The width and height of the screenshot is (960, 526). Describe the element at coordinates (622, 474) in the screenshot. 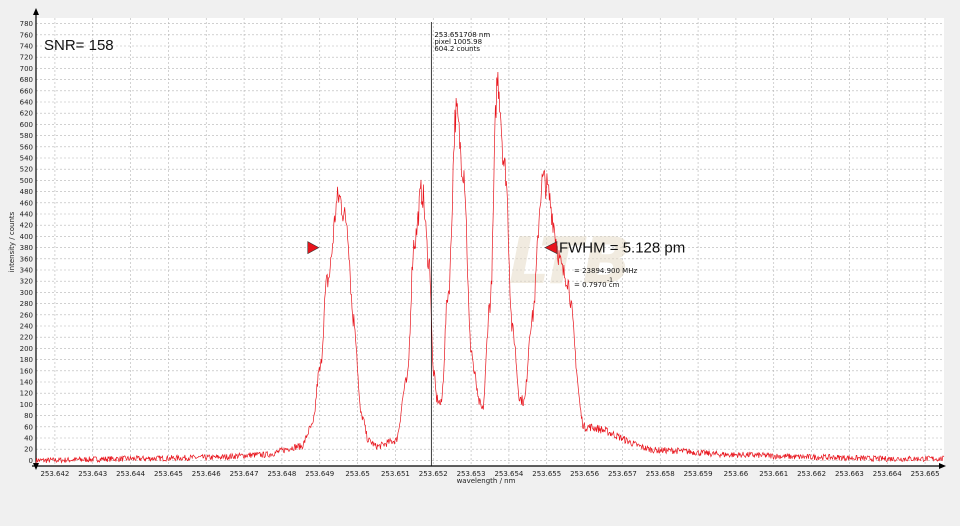

I see `x-tick-label: 253.657` at that location.